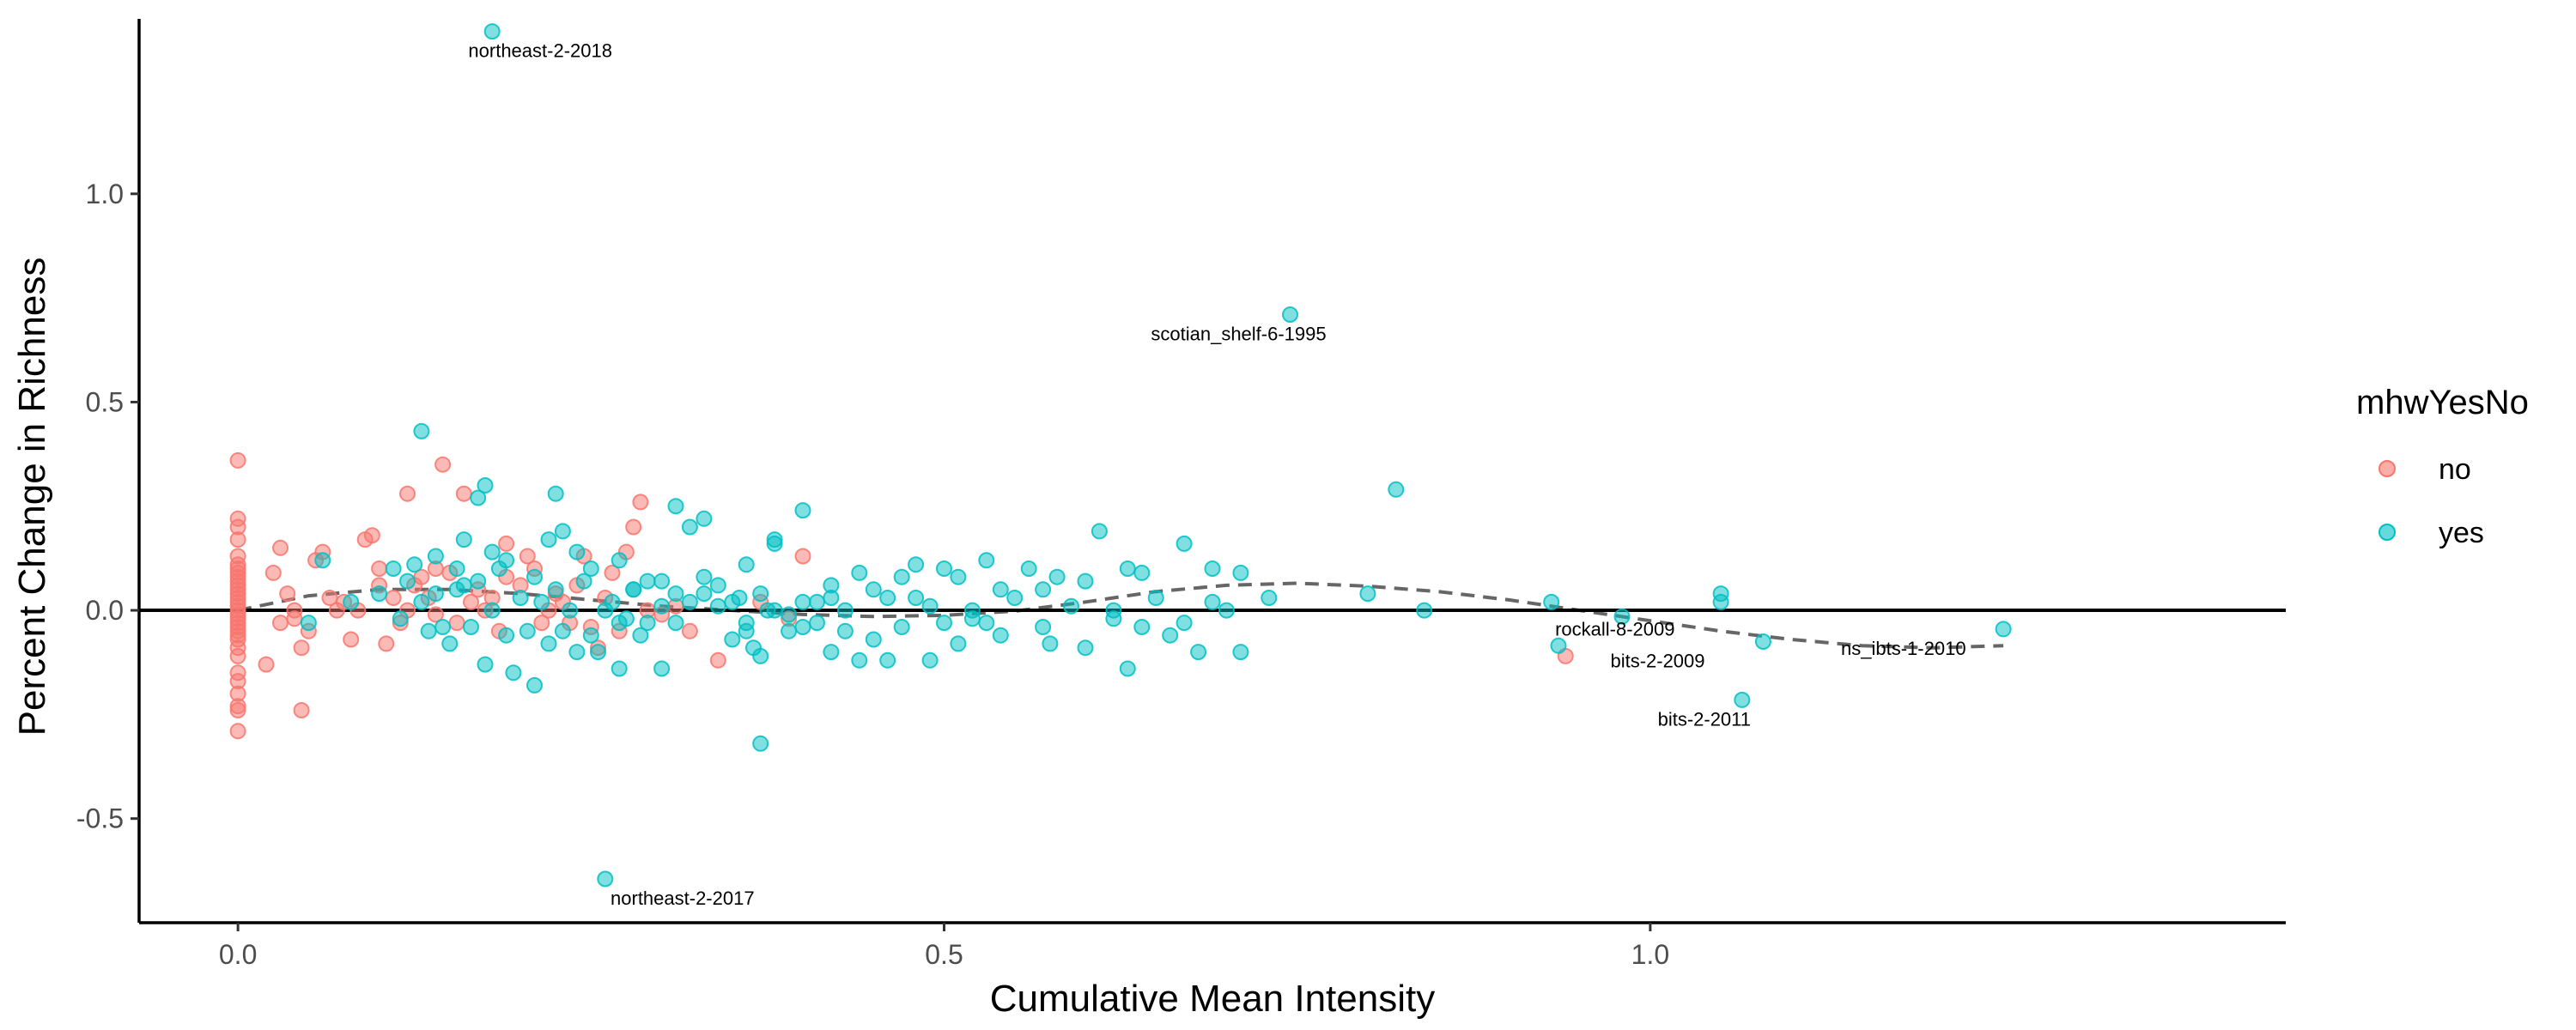 This screenshot has width=2576, height=1030. Describe the element at coordinates (683, 898) in the screenshot. I see `point-annotation: northeast-2-2017` at that location.